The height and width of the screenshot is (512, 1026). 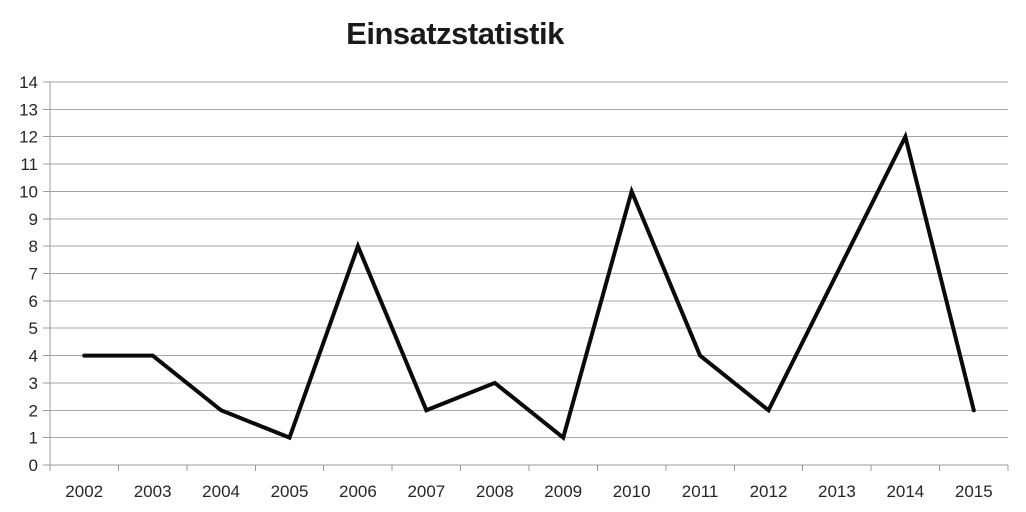 I want to click on y-tick-label-8: 8, so click(x=33, y=246).